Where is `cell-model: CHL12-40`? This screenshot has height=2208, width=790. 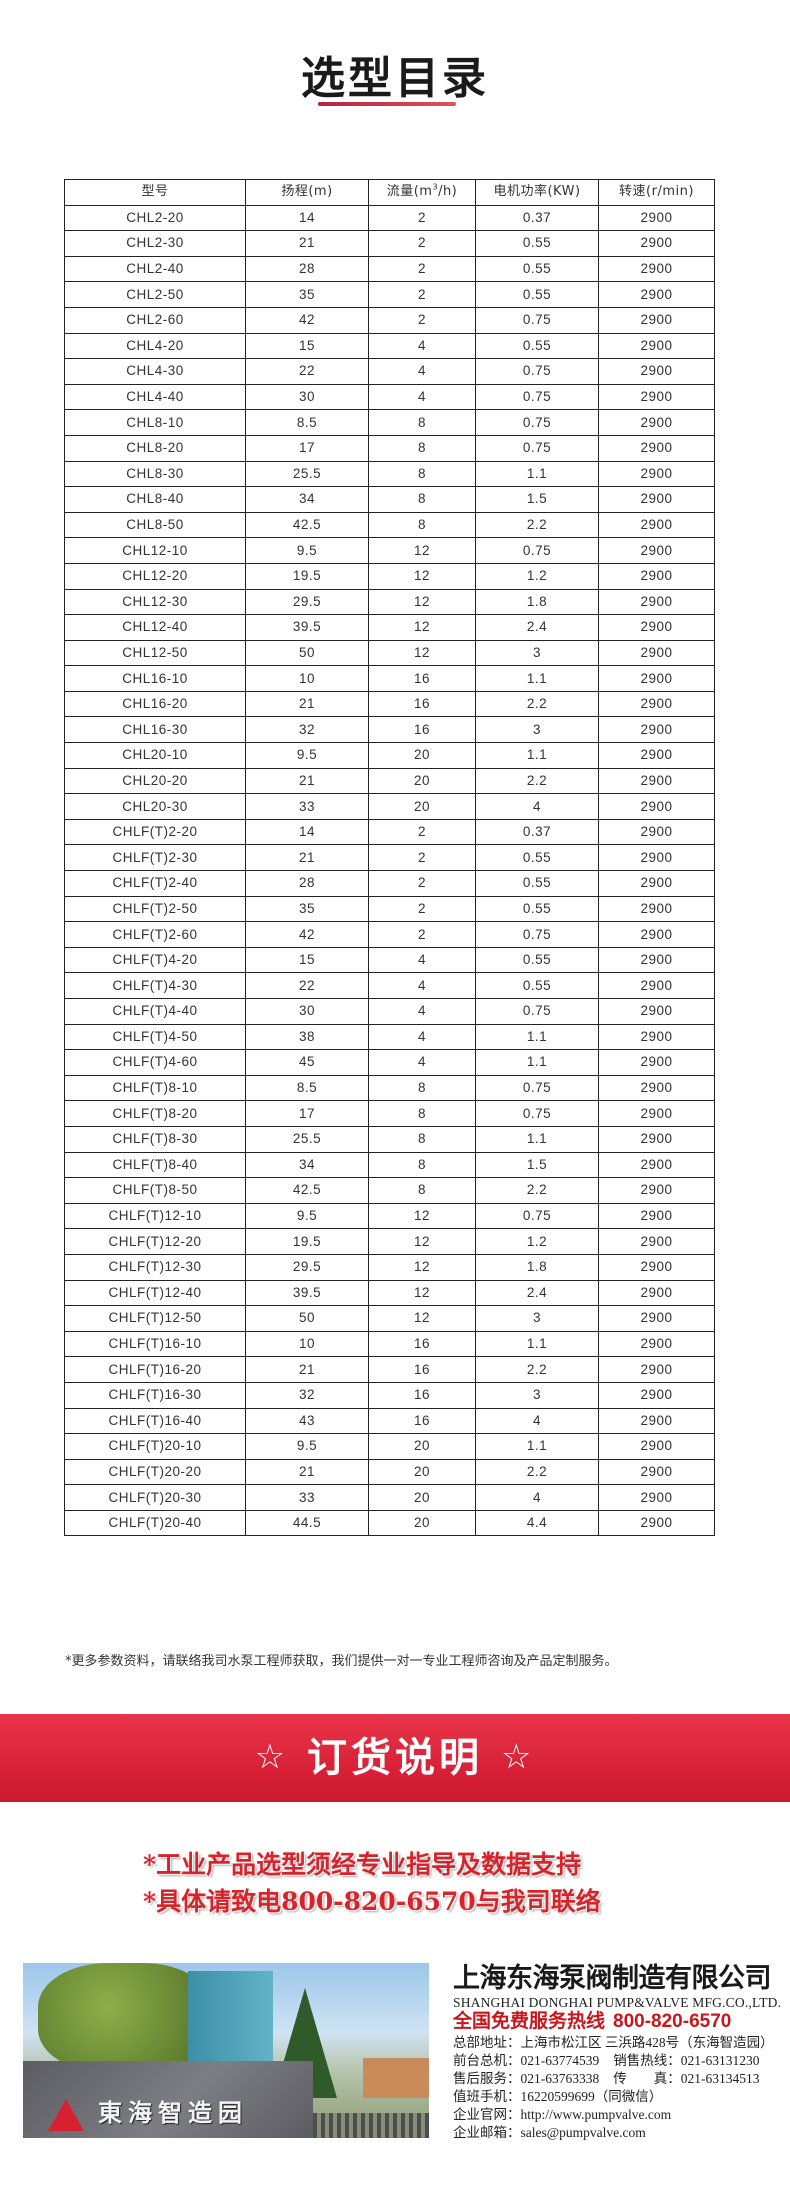 cell-model: CHL12-40 is located at coordinates (155, 627).